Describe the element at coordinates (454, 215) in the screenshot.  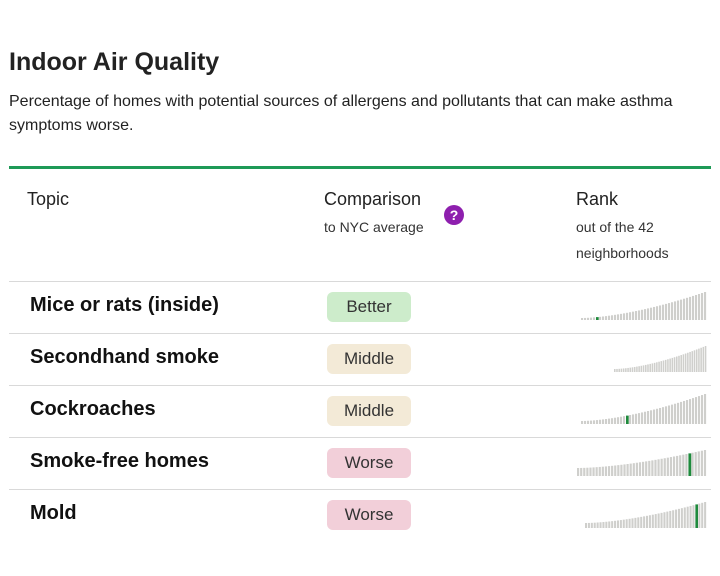
I see `help-icon: ?` at that location.